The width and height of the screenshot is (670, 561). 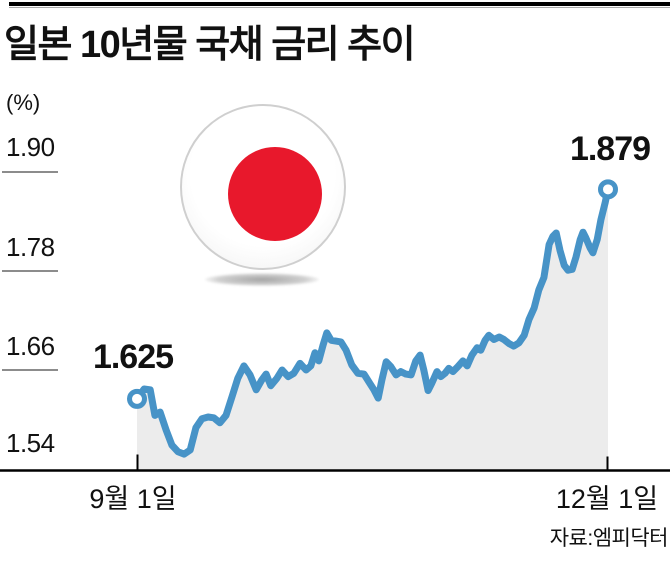 I want to click on y-tick-label: 1.78, so click(x=30, y=247).